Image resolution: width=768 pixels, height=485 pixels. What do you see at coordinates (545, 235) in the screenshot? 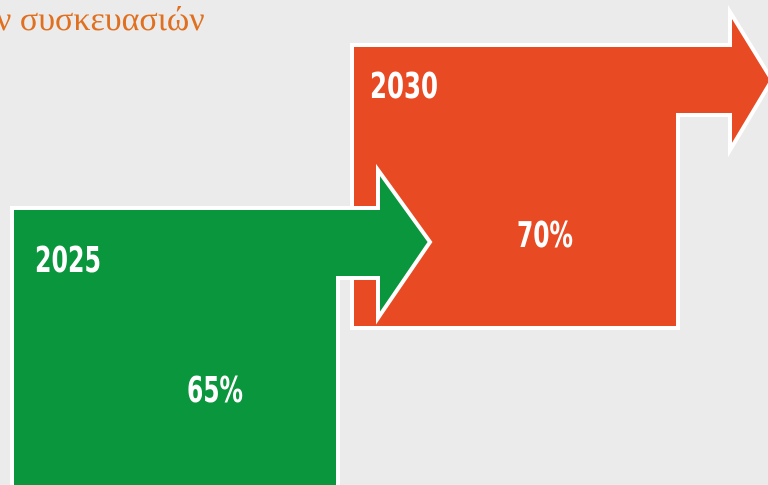
I see `step-value: 70%` at bounding box center [545, 235].